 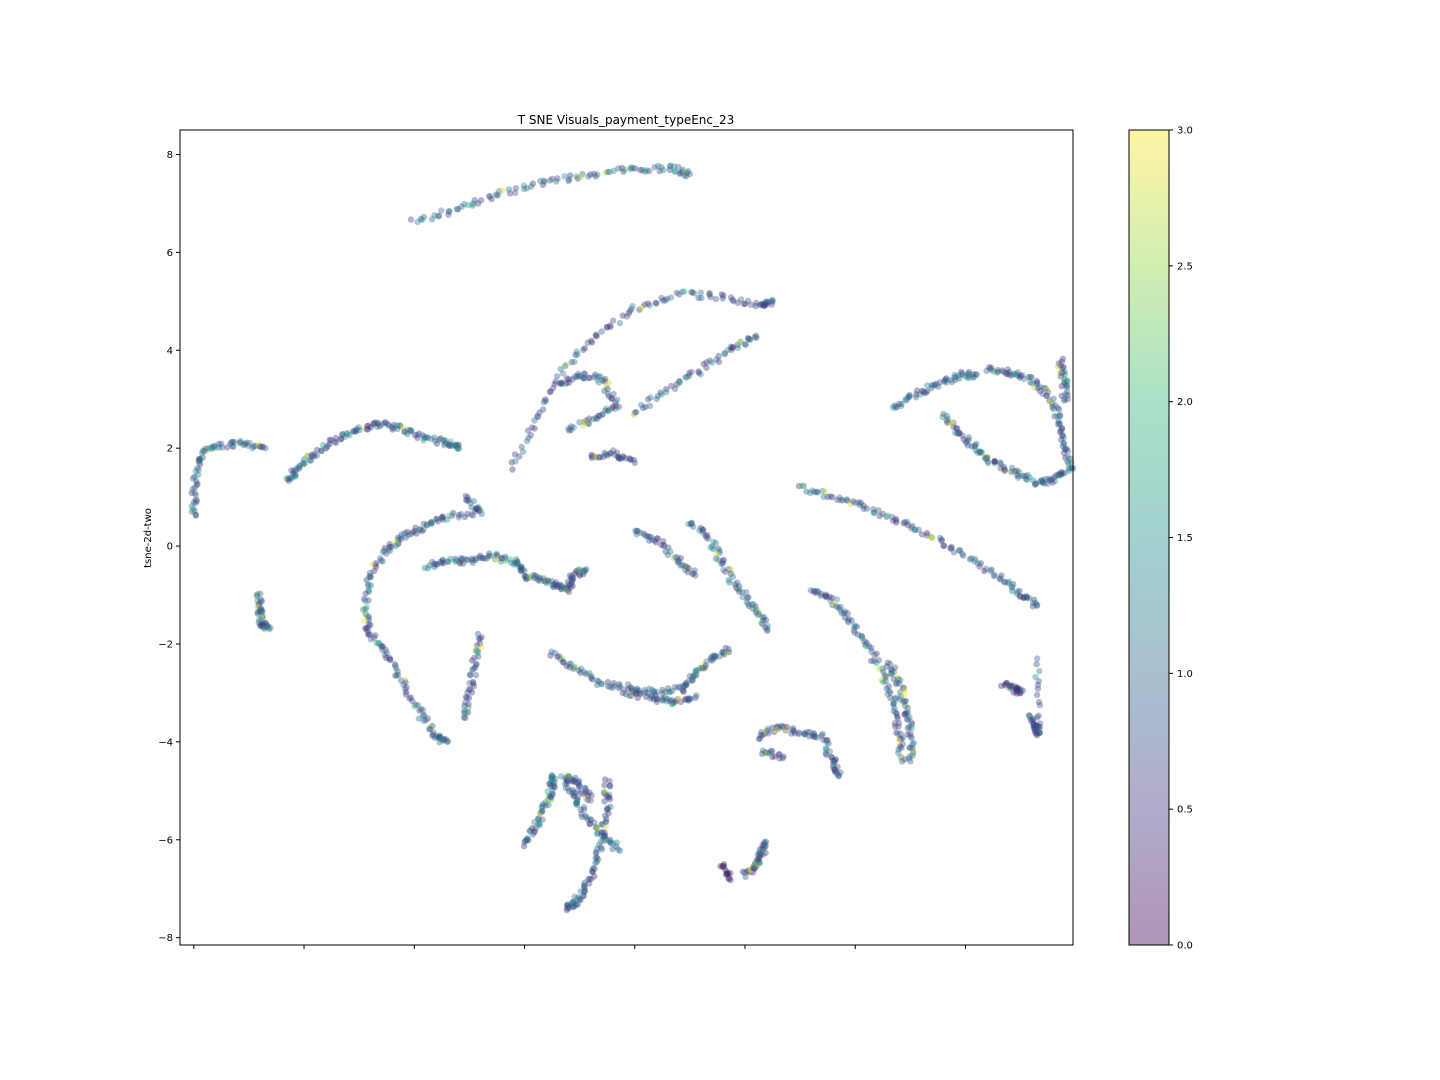 What do you see at coordinates (170, 351) in the screenshot?
I see `y-tick-label: 4` at bounding box center [170, 351].